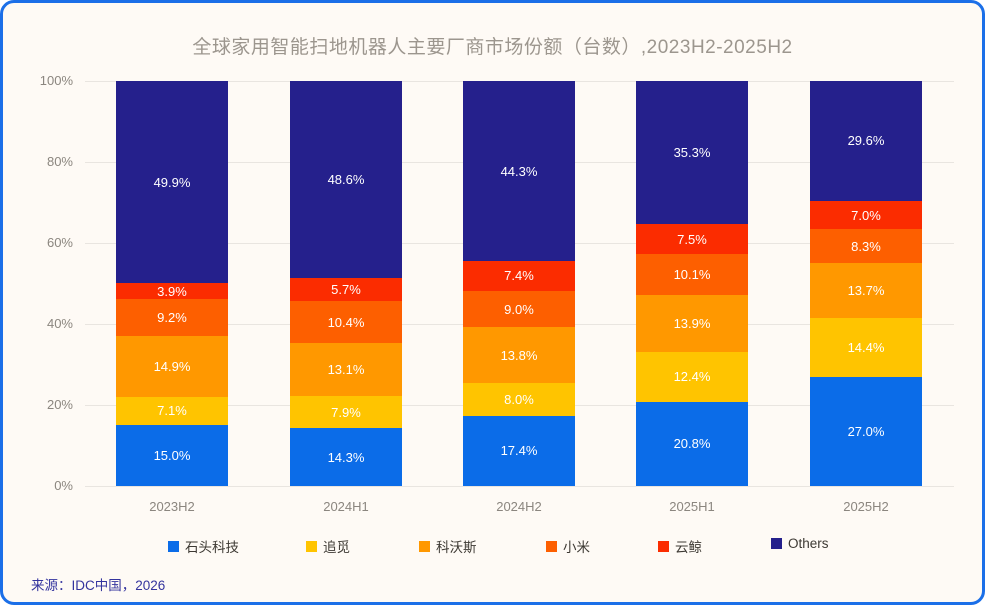 Image resolution: width=985 pixels, height=605 pixels. I want to click on bar-segment-label: 10.4%, so click(346, 322).